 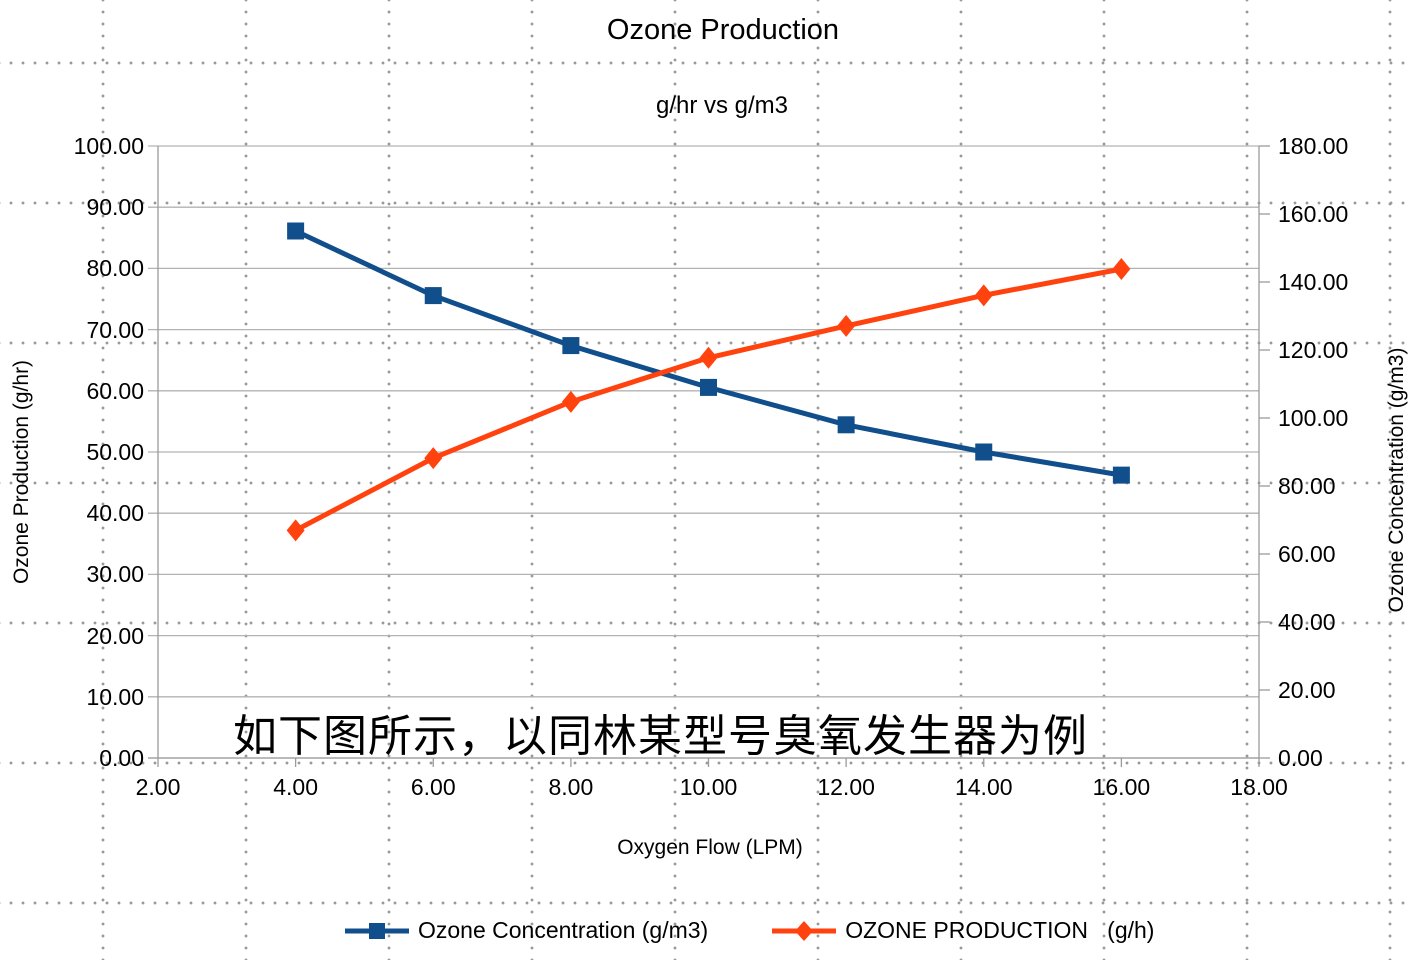 I want to click on x-tick-label: 4.00, so click(x=295, y=787).